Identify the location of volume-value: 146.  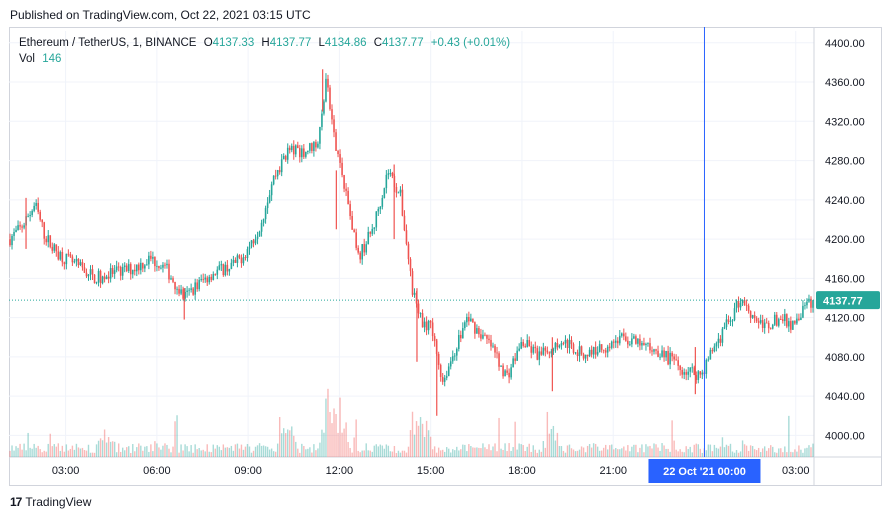
(52, 59).